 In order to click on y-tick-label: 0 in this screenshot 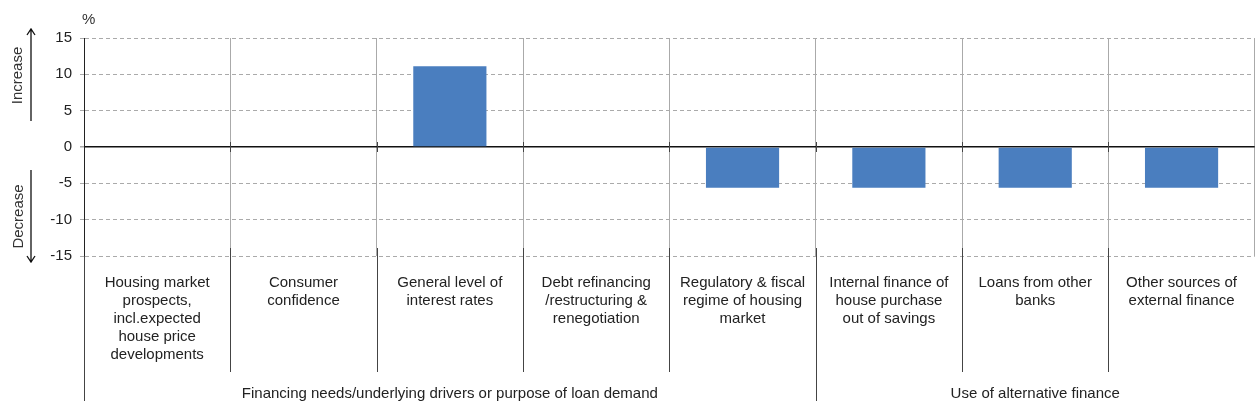, I will do `click(67, 146)`.